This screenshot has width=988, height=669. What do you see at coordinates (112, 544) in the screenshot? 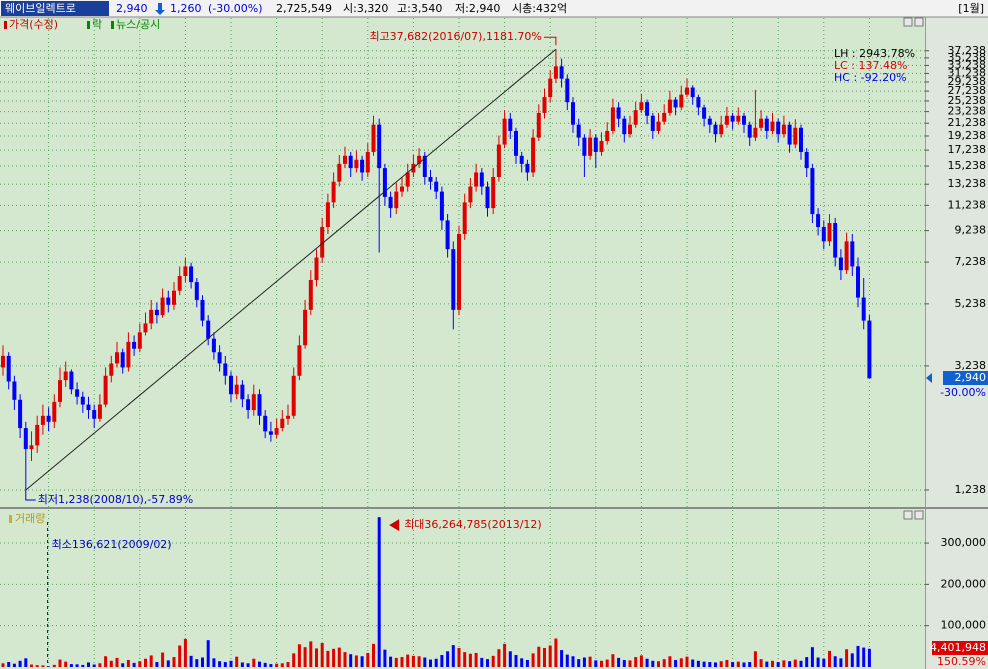
I see `min-volume-annotation: 최소136,621(2009/02)` at bounding box center [112, 544].